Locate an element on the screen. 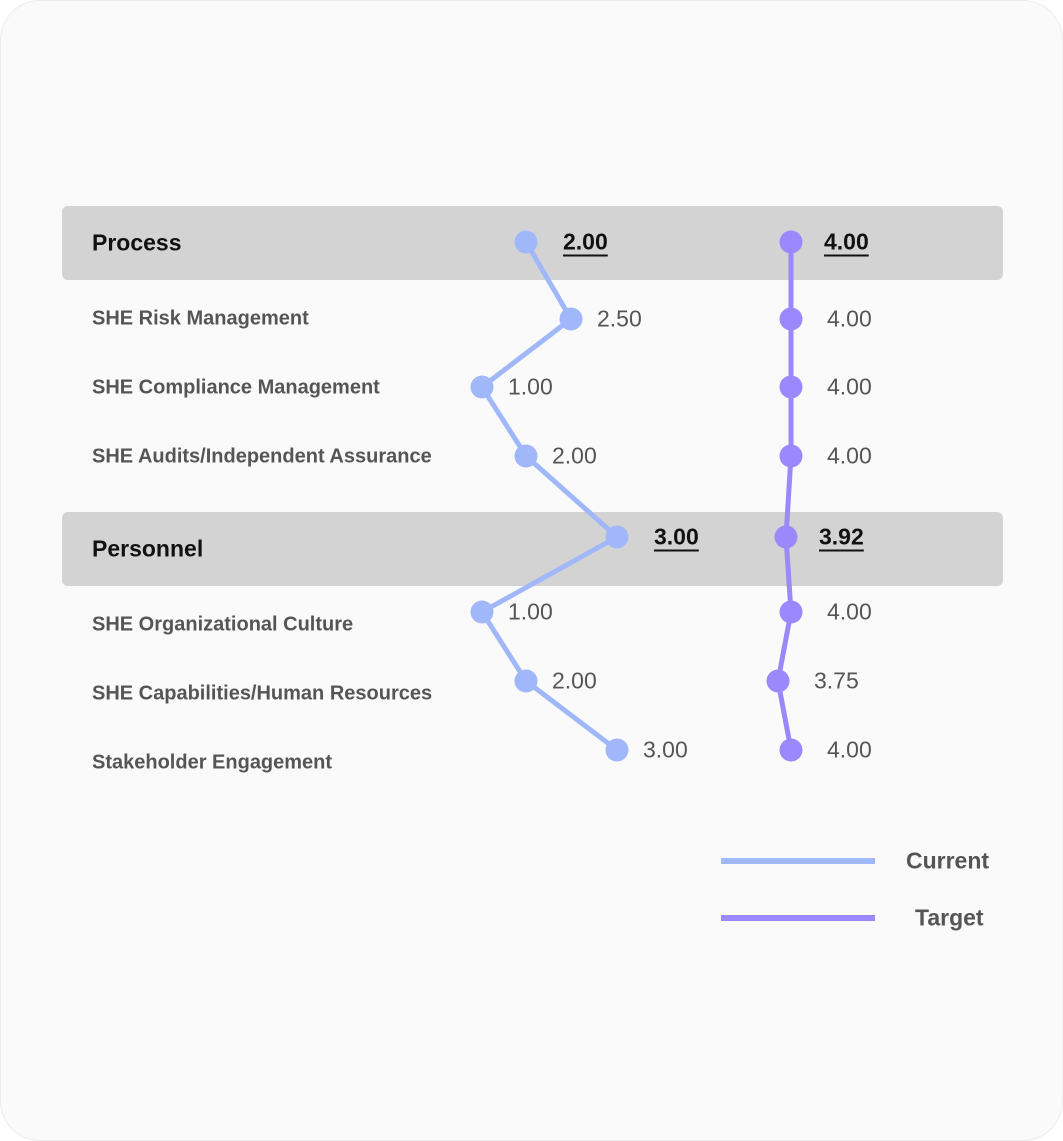  legend-target-label: Target is located at coordinates (949, 917).